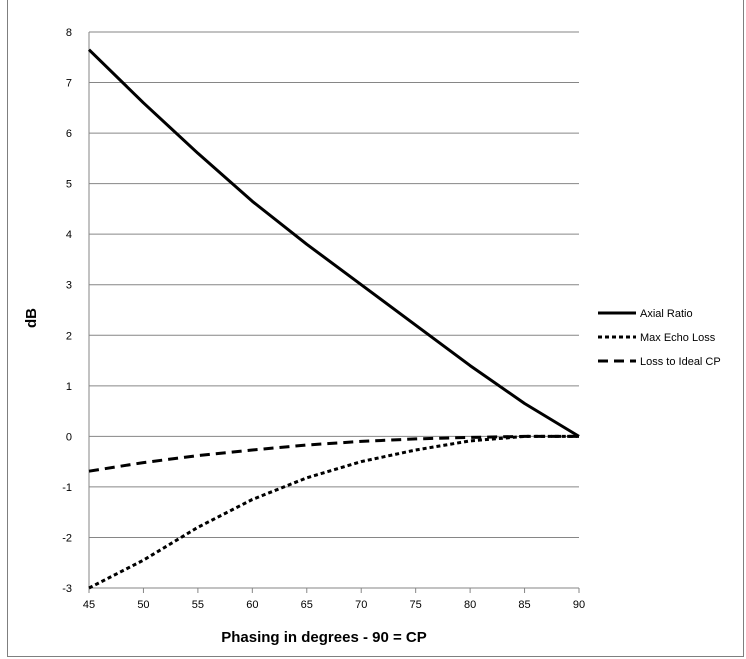  Describe the element at coordinates (324, 637) in the screenshot. I see `x-axis-title: Phasing in degrees - 90 = CP` at that location.